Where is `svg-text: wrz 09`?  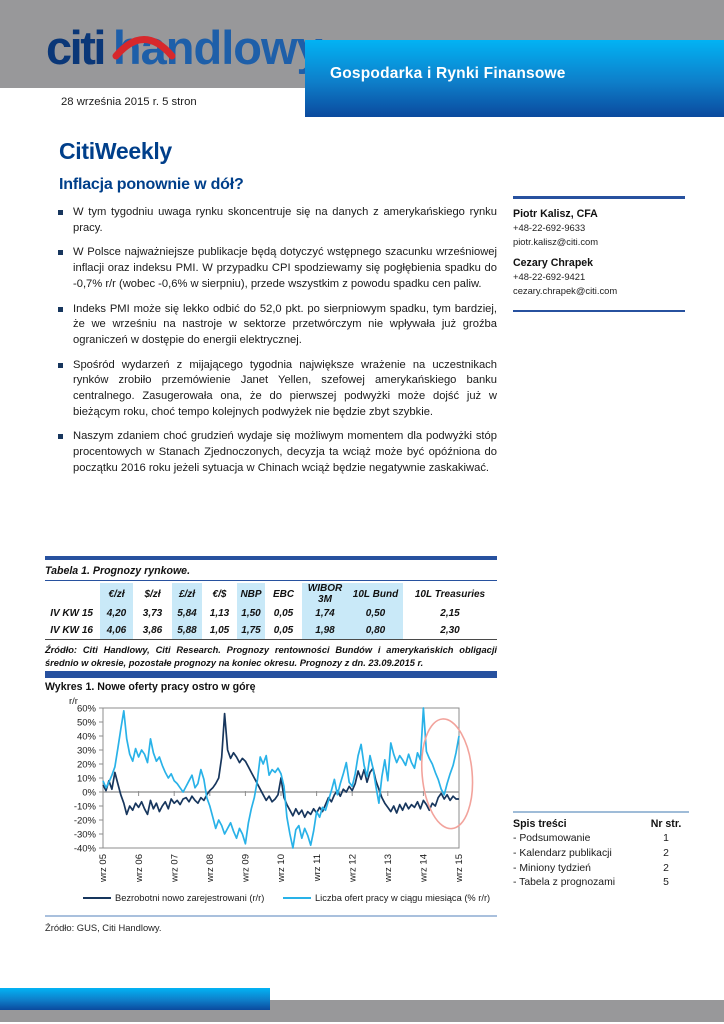 svg-text: wrz 09 is located at coordinates (246, 868).